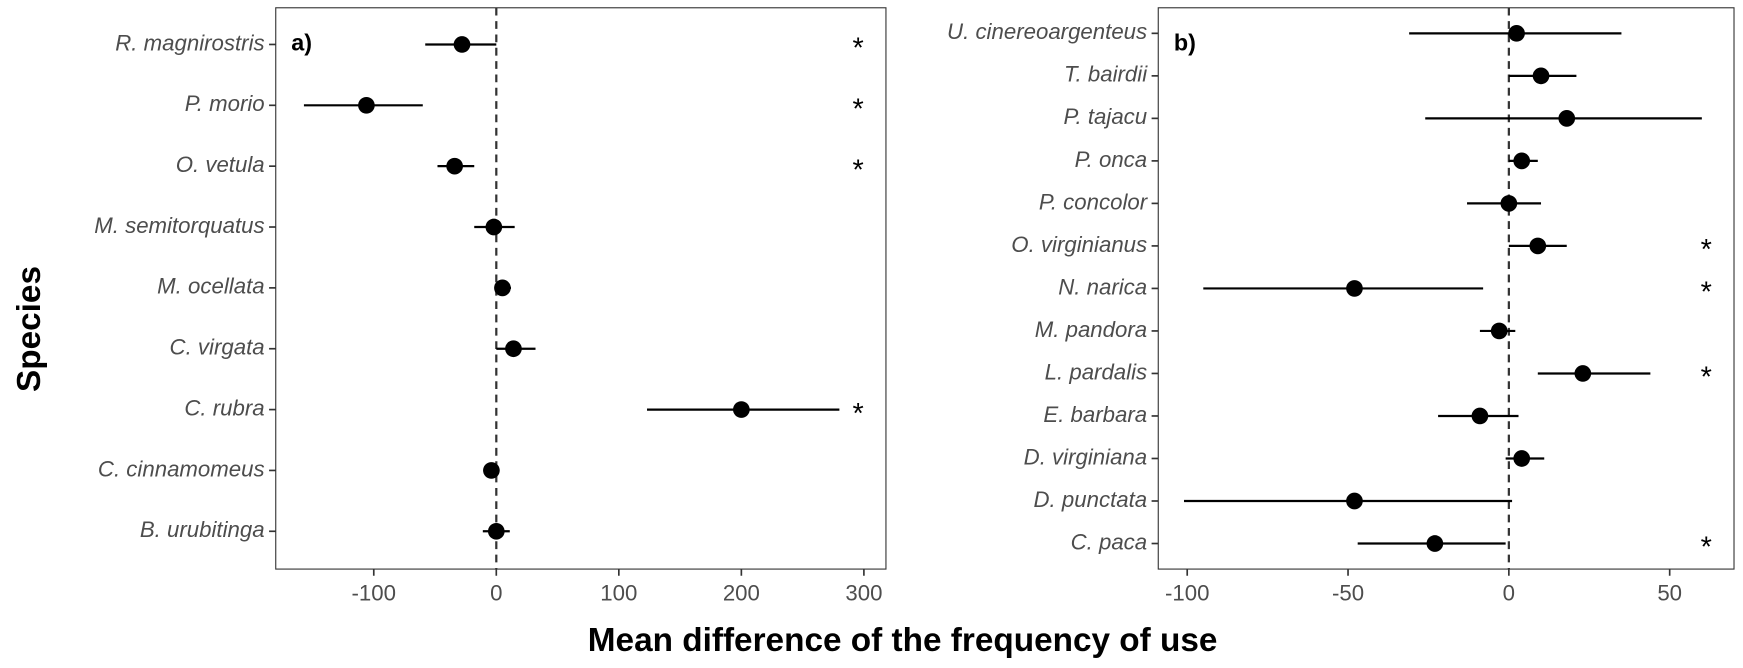 Image resolution: width=1743 pixels, height=668 pixels. What do you see at coordinates (179, 225) in the screenshot?
I see `y-tick-label: M. semitorquatus` at bounding box center [179, 225].